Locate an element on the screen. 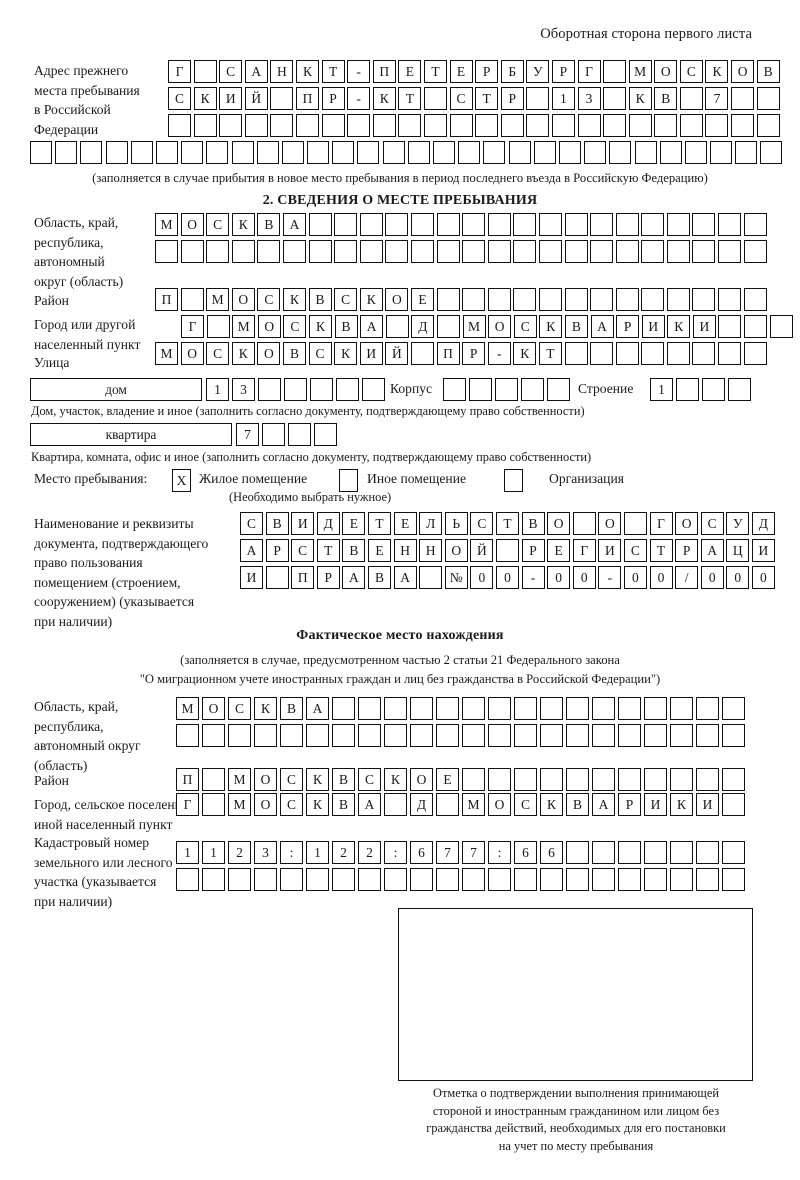  char-cell: И is located at coordinates (610, 550).